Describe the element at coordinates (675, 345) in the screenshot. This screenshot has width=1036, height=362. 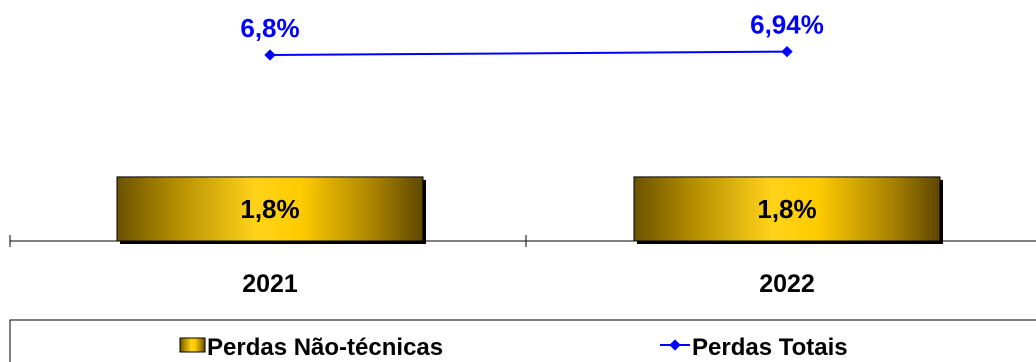
I see `legend-swatch-line-marker` at that location.